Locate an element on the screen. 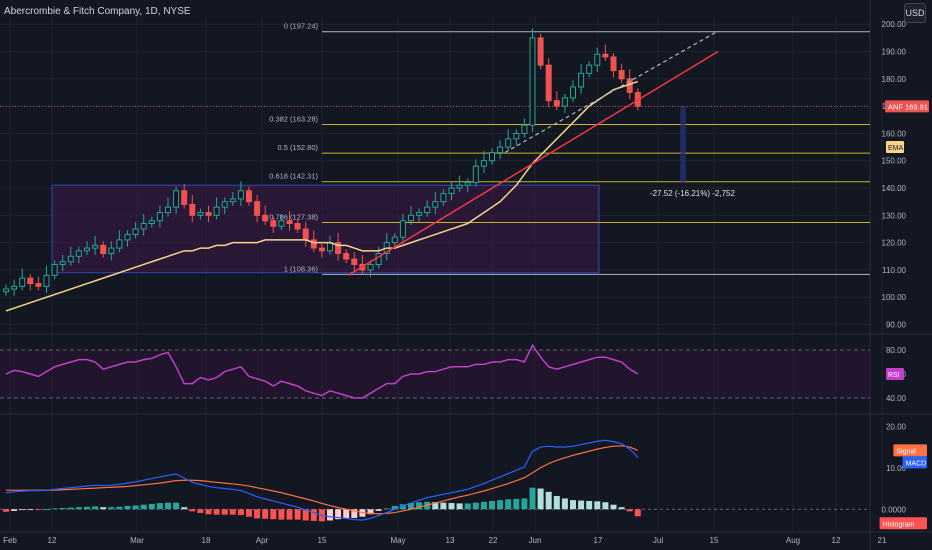 The image size is (932, 550). anf-price-badge: ANF 169.91 is located at coordinates (907, 106).